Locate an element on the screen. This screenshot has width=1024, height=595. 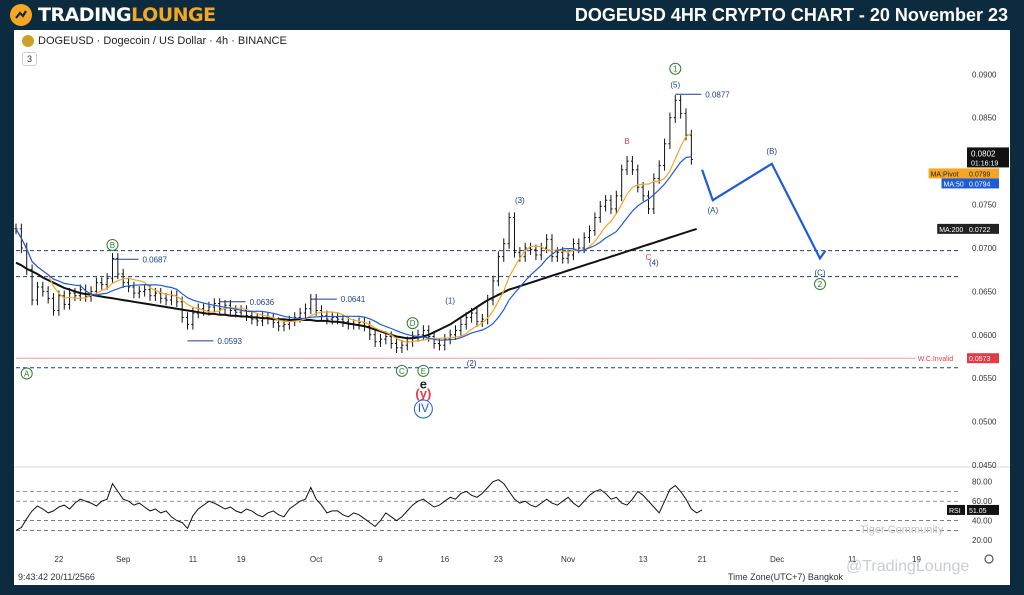
wave-label: (5) is located at coordinates (675, 84).